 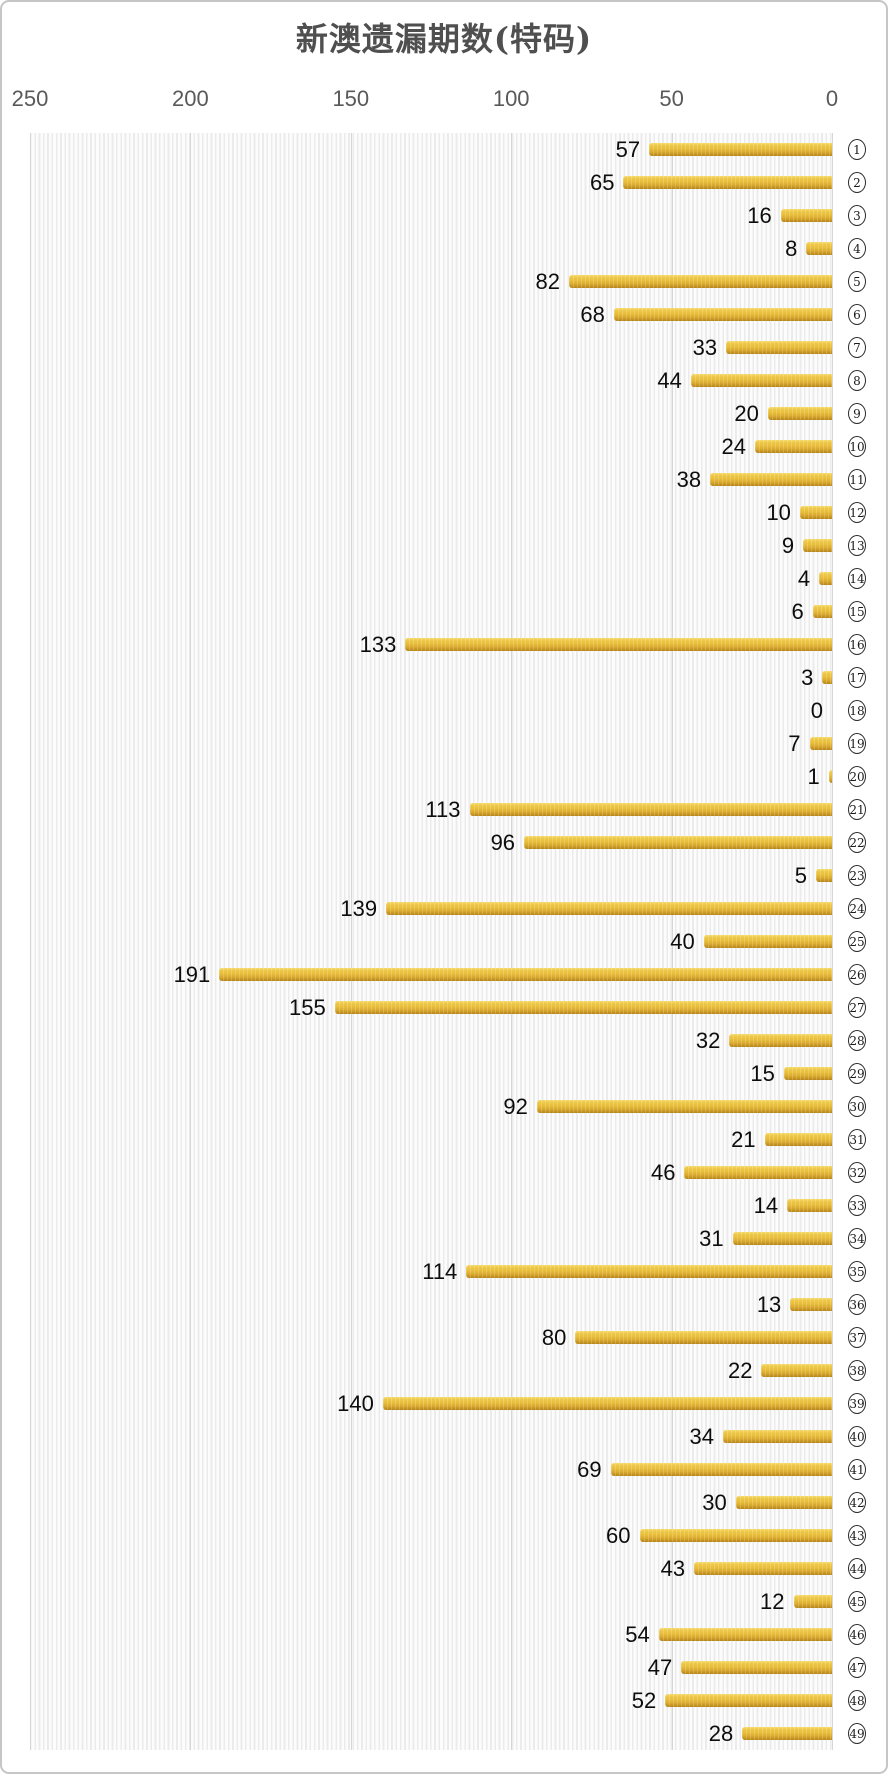 I want to click on category-number: 27, so click(x=857, y=1007).